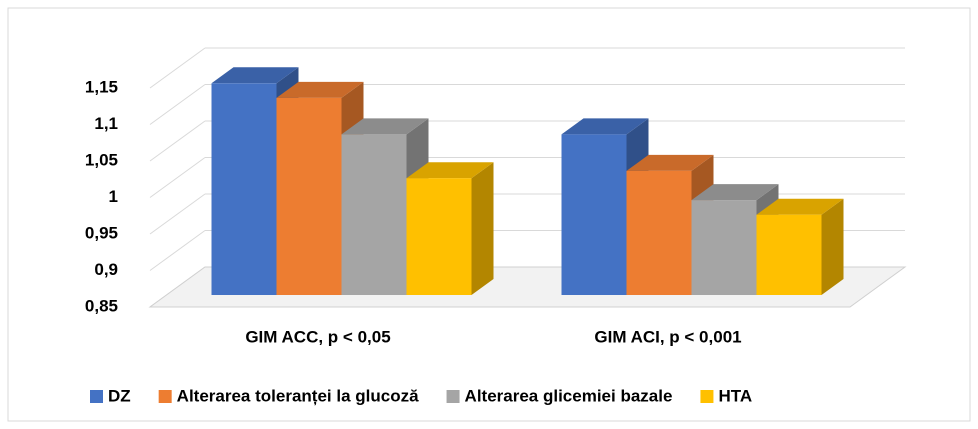 This screenshot has width=978, height=429. Describe the element at coordinates (101, 159) in the screenshot. I see `y-tick-label: 1,05` at that location.